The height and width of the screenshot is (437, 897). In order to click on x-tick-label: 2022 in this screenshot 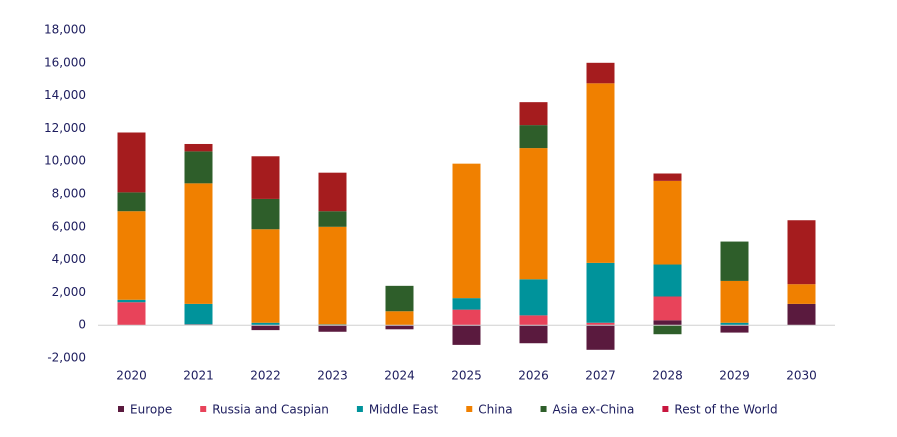, I will do `click(265, 376)`.